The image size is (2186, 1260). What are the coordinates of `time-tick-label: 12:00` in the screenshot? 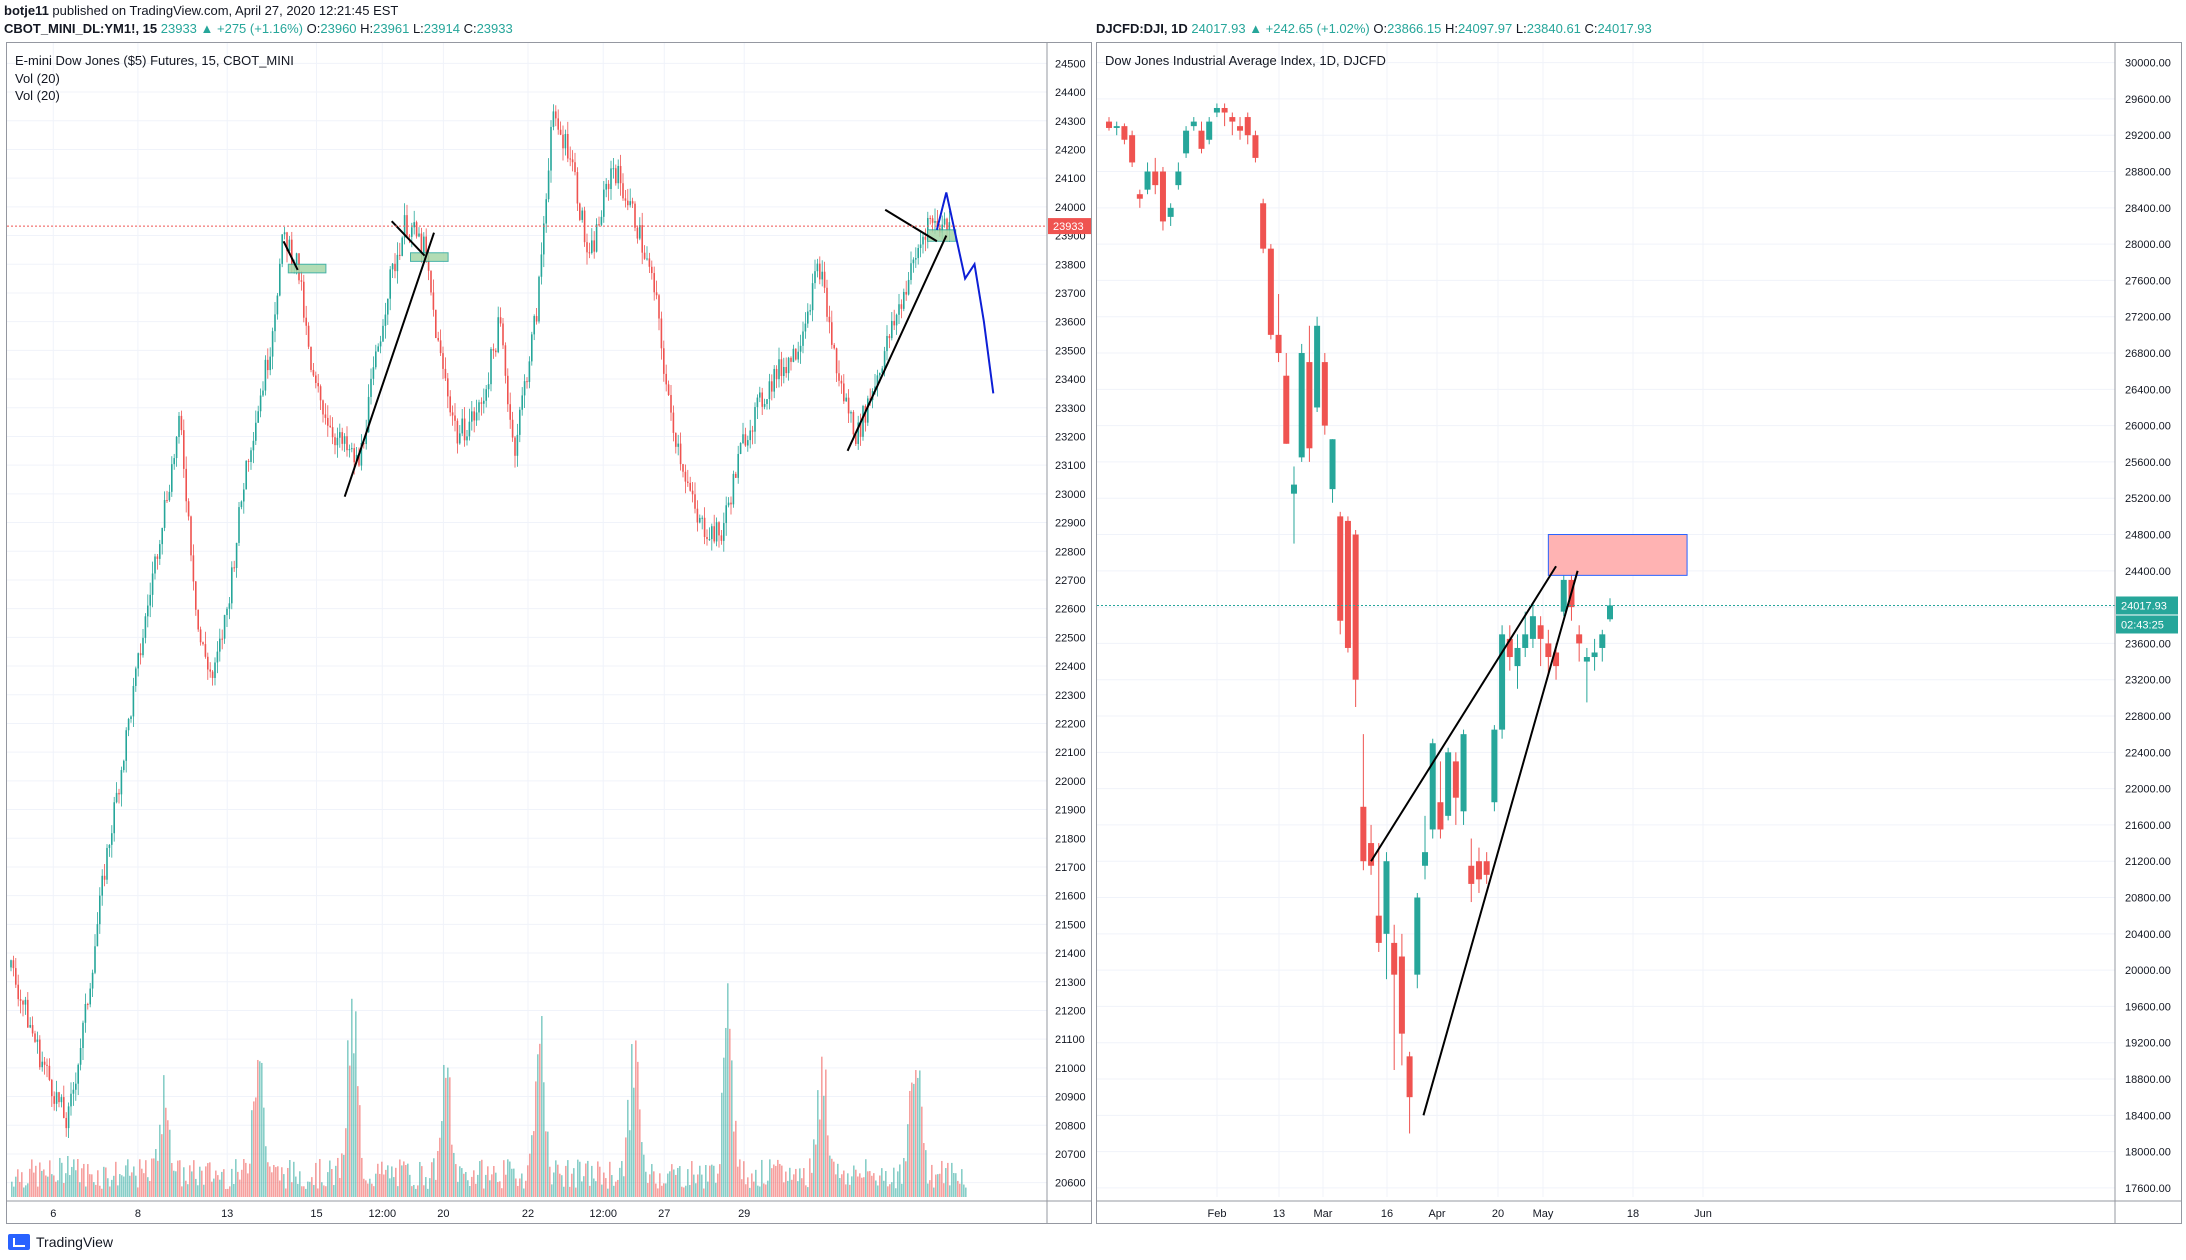 It's located at (603, 1214).